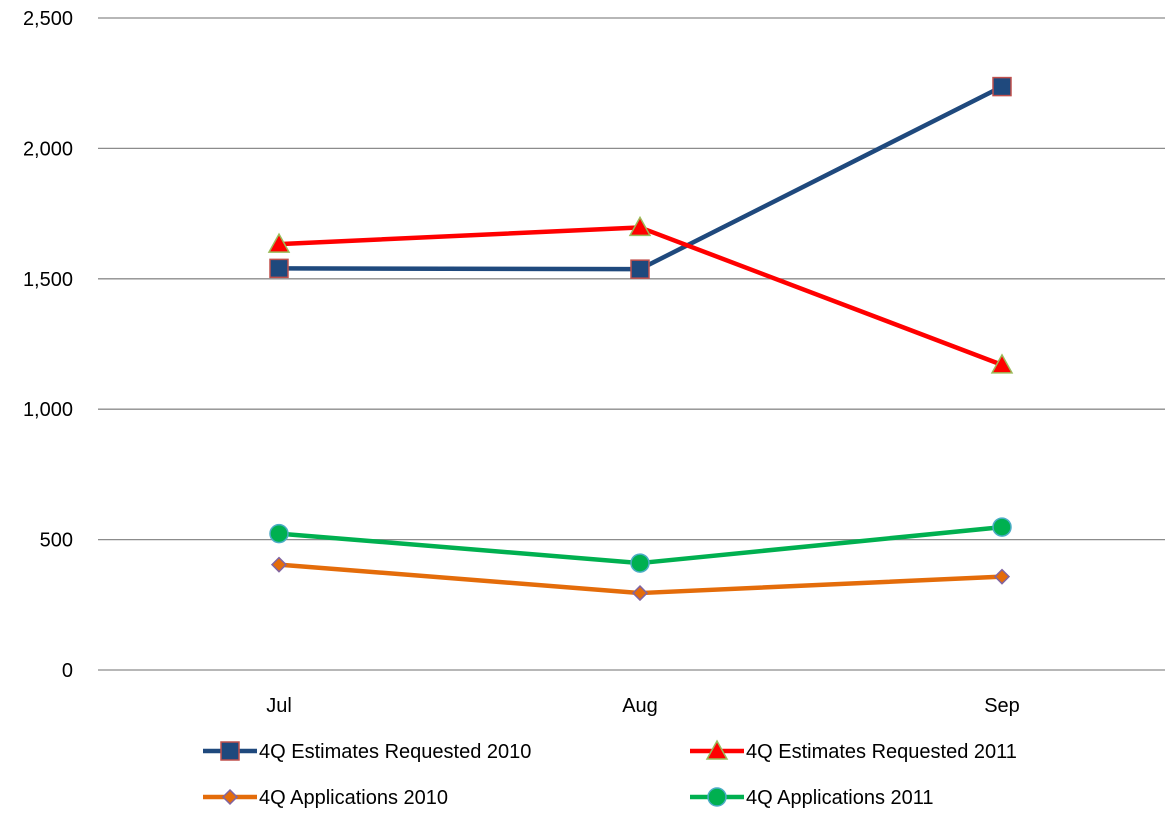  Describe the element at coordinates (56, 541) in the screenshot. I see `y-tick-label: 500` at that location.